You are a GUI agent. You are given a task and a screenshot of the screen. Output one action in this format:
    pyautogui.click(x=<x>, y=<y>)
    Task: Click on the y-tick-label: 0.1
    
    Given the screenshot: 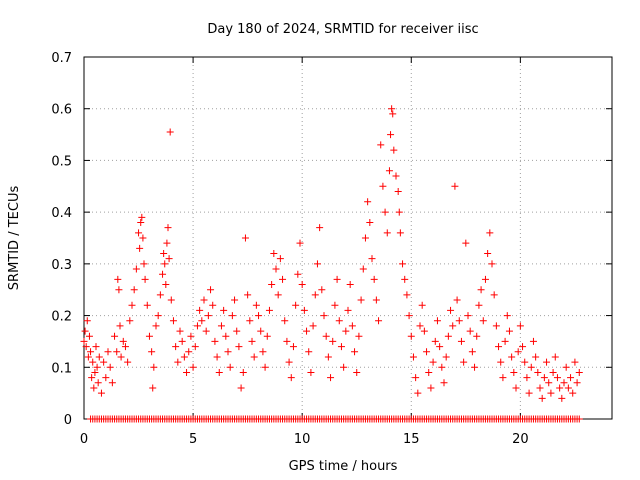 What is the action you would take?
    pyautogui.click(x=61, y=368)
    